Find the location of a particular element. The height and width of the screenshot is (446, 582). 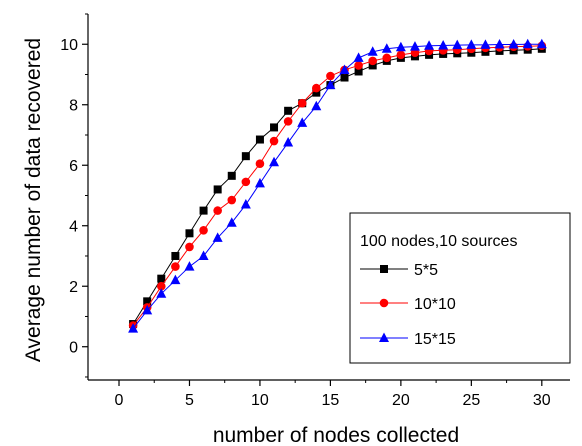

y-tick-label: 4 is located at coordinates (73, 227).